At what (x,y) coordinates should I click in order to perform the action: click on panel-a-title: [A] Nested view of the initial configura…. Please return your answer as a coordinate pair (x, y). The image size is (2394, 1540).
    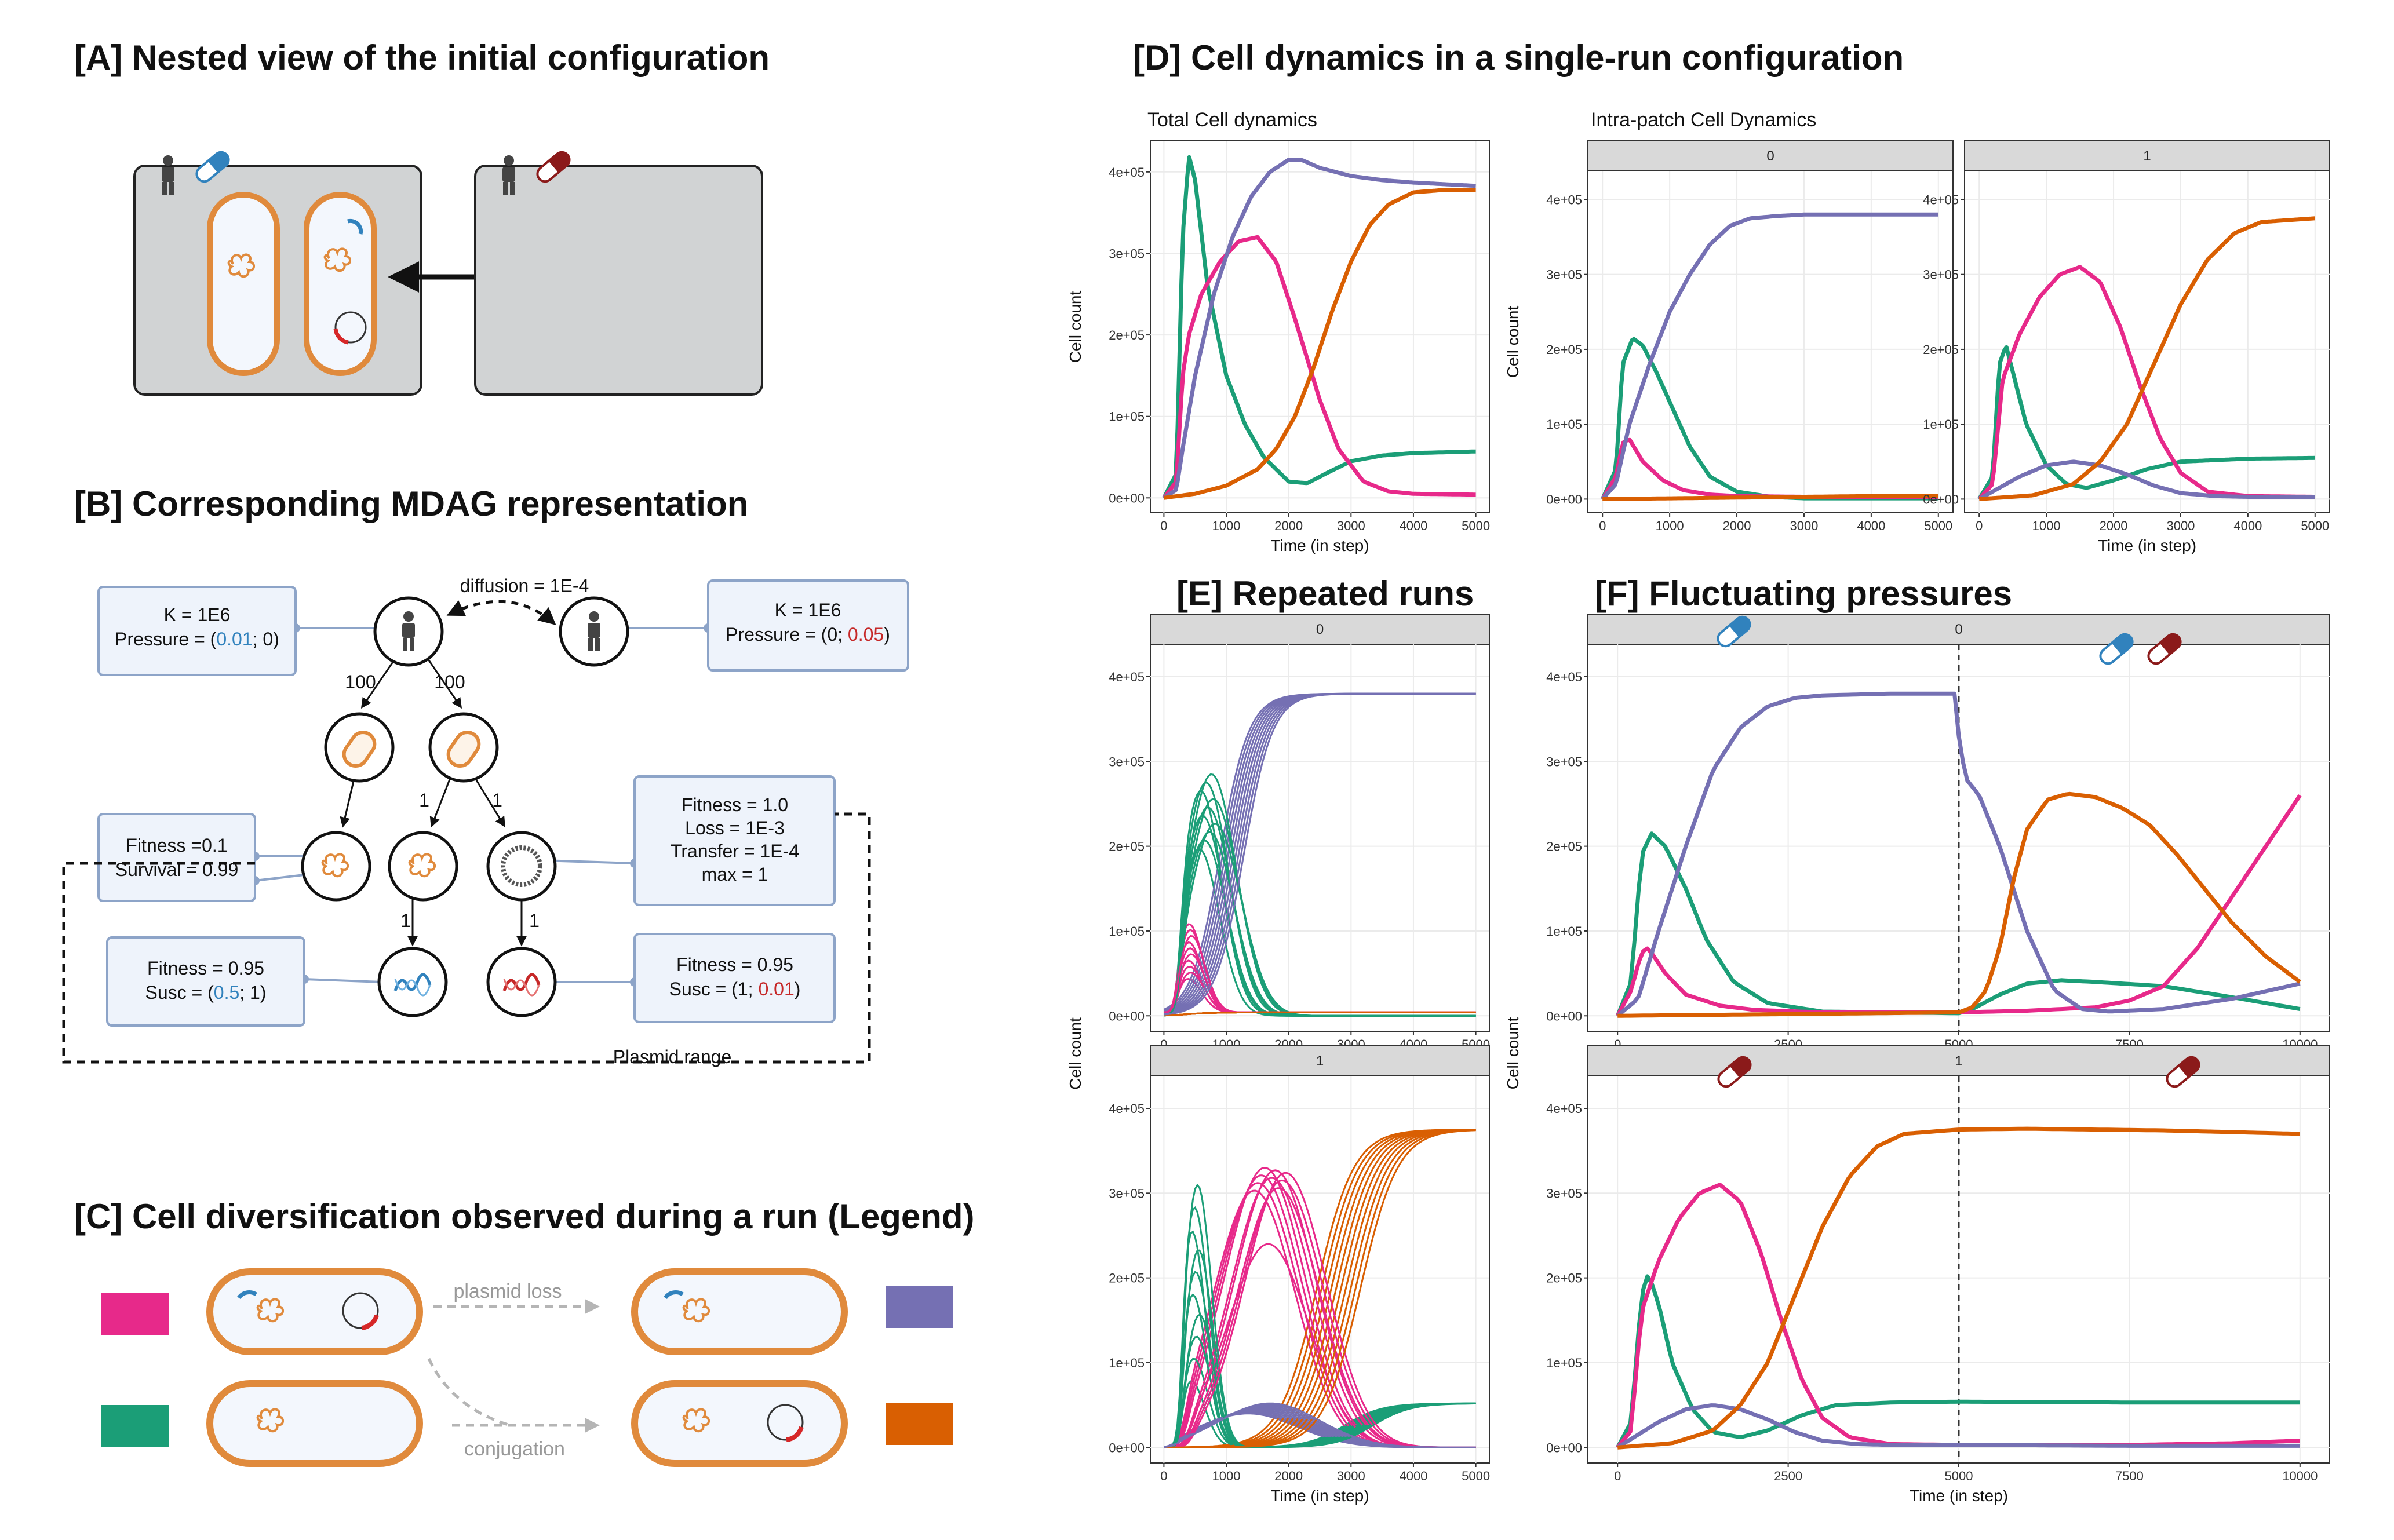
    Looking at the image, I should click on (422, 57).